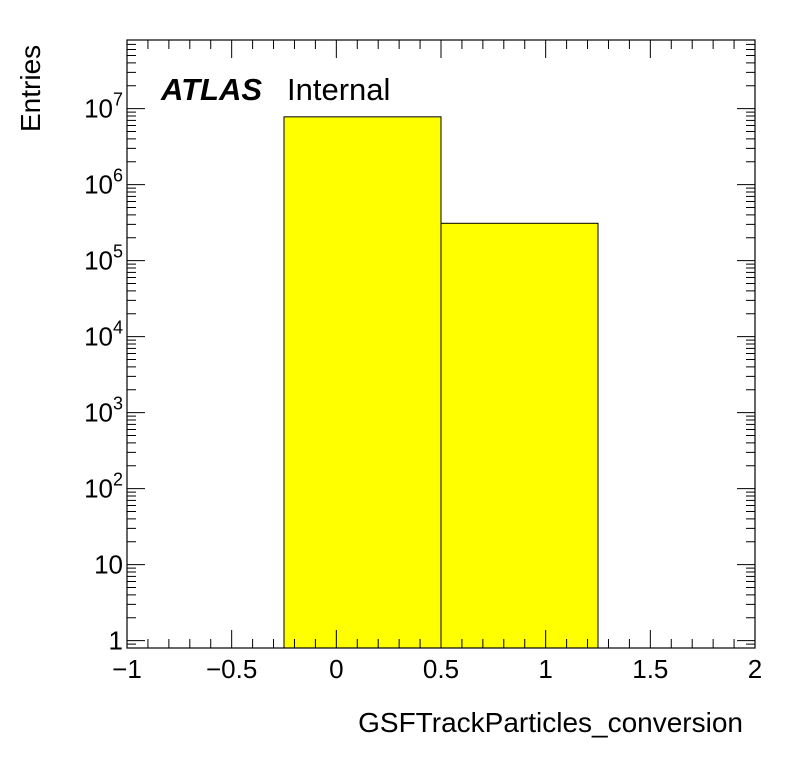  Describe the element at coordinates (545, 669) in the screenshot. I see `x-tick-label: 1` at that location.